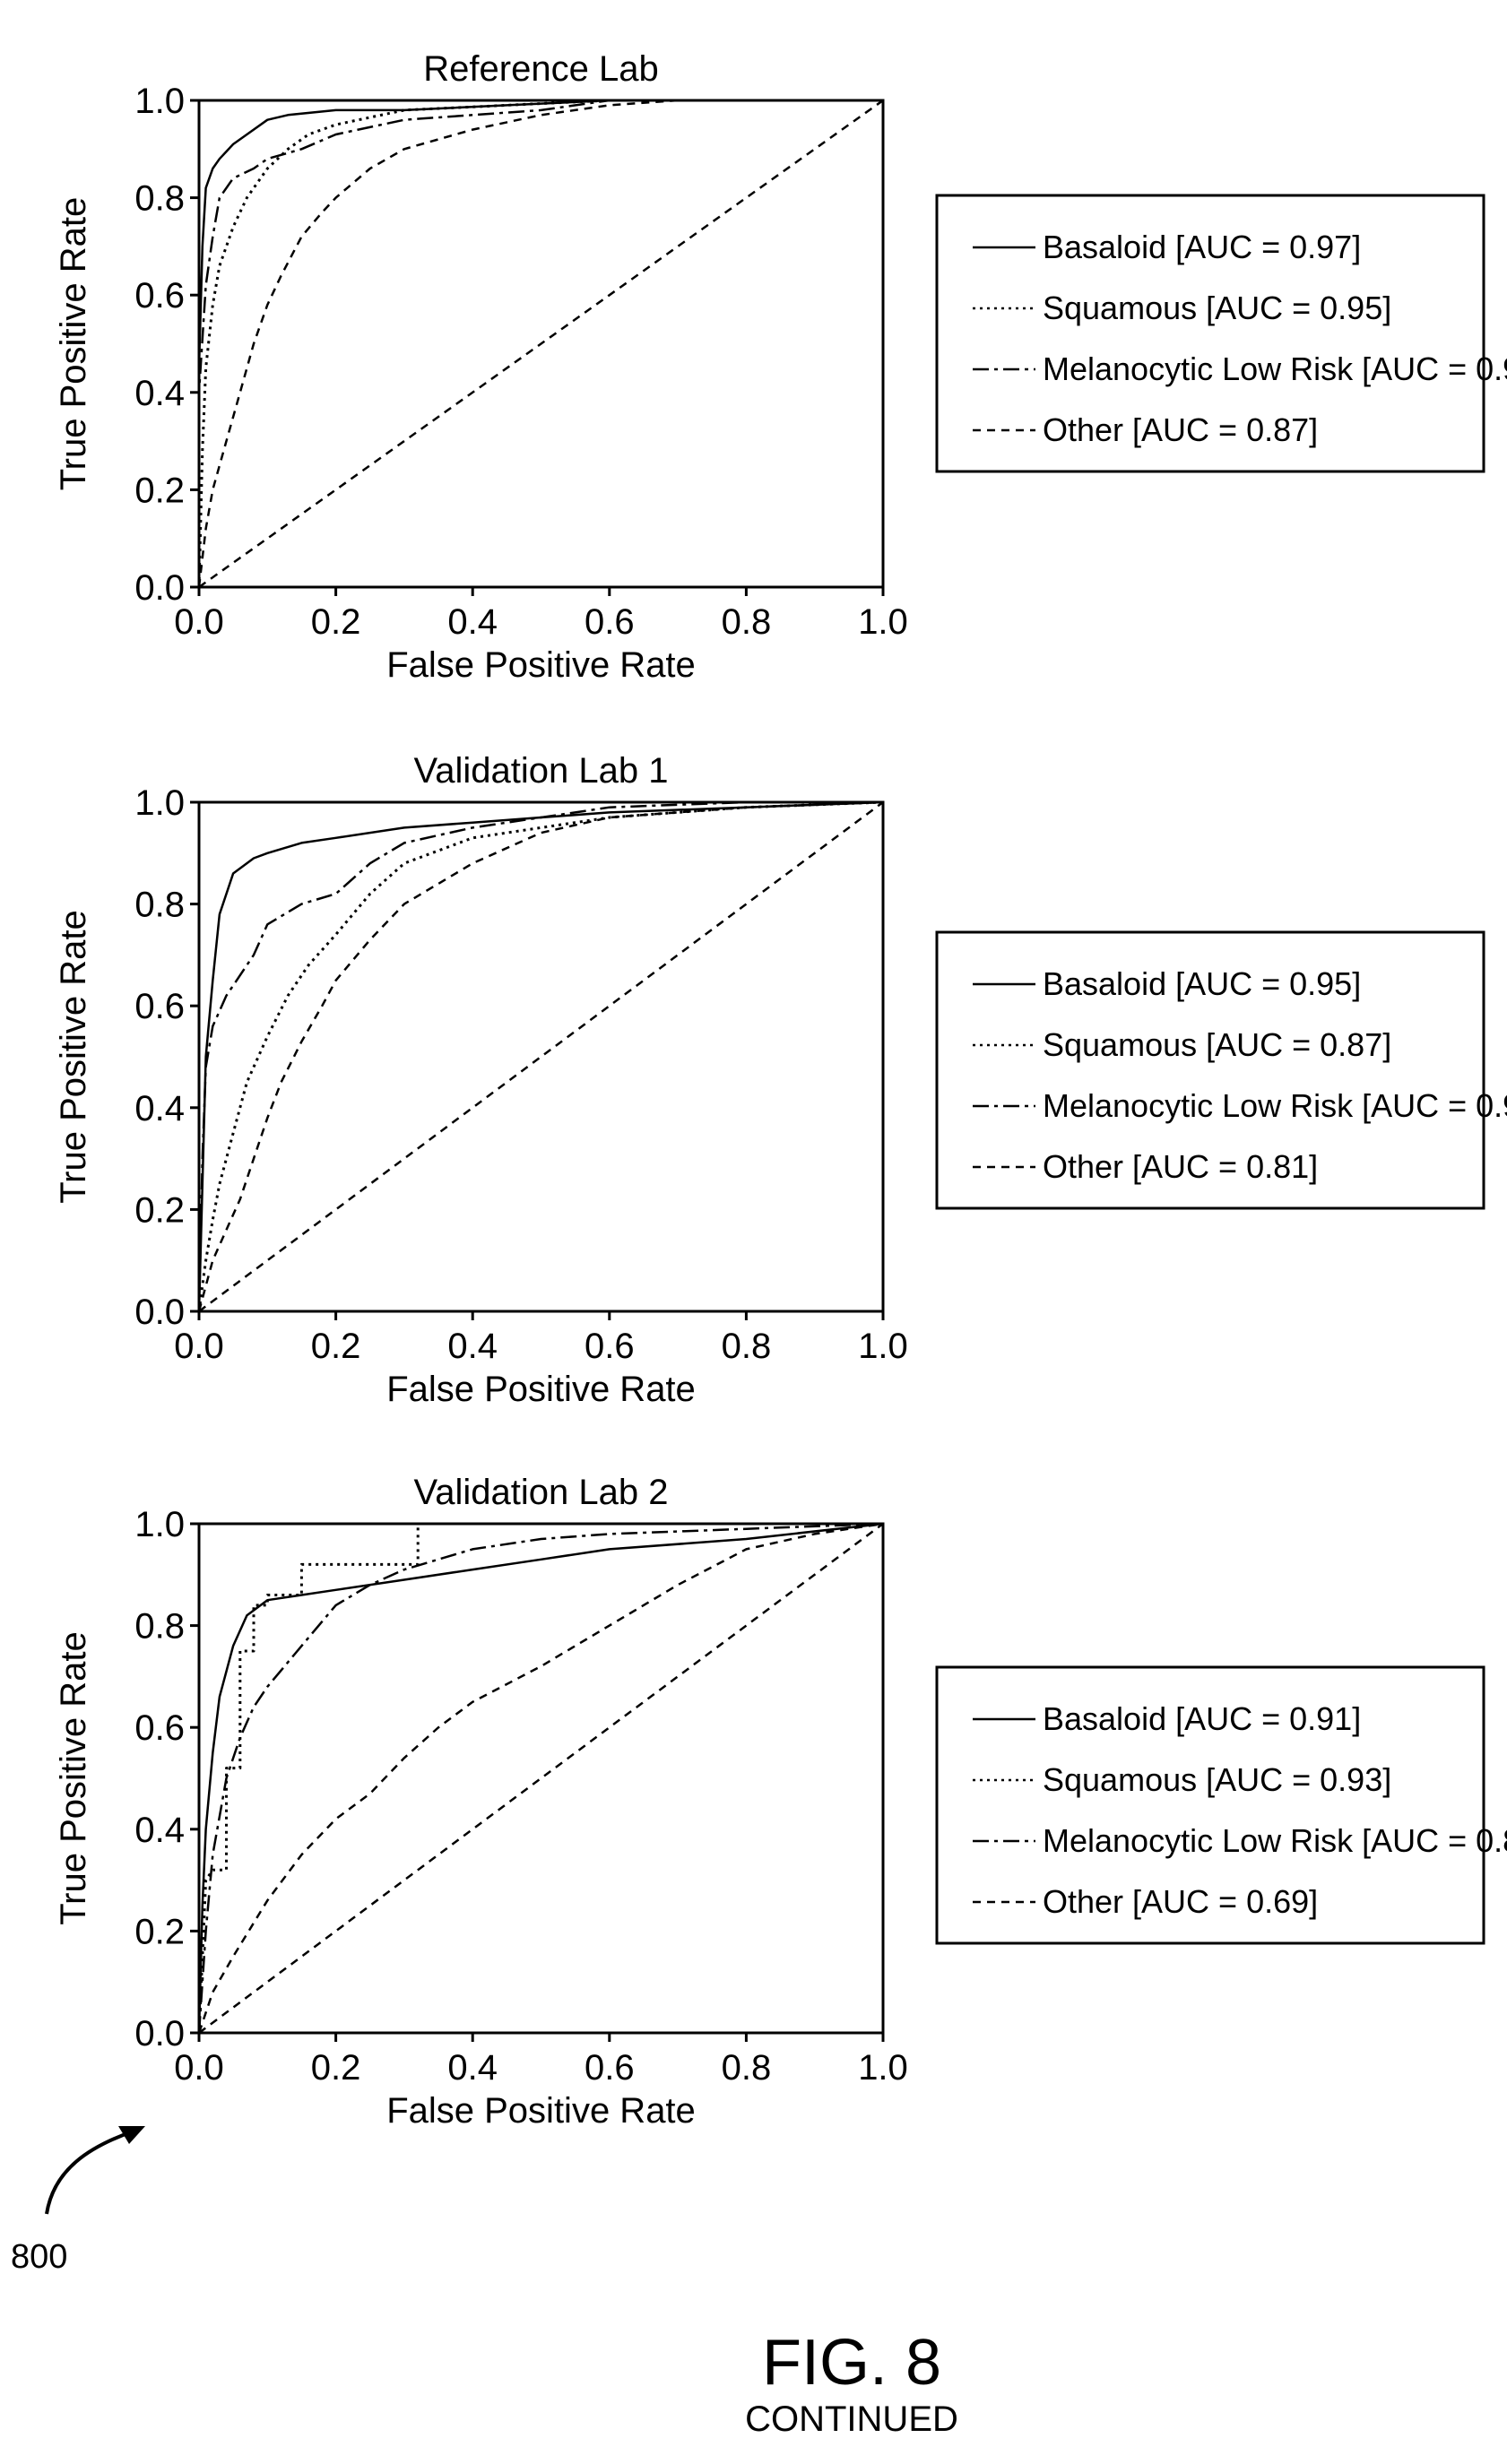 This screenshot has height=2464, width=1507. Describe the element at coordinates (851, 2363) in the screenshot. I see `figure-label: FIG. 8` at that location.